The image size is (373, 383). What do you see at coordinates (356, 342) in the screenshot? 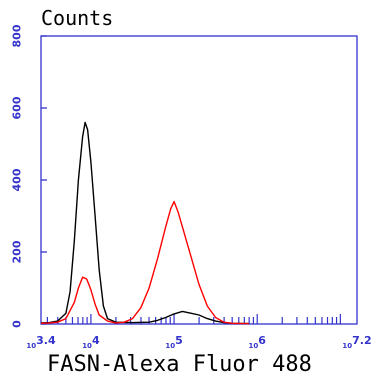
I see `x-tick-label: 107.2` at bounding box center [356, 342].